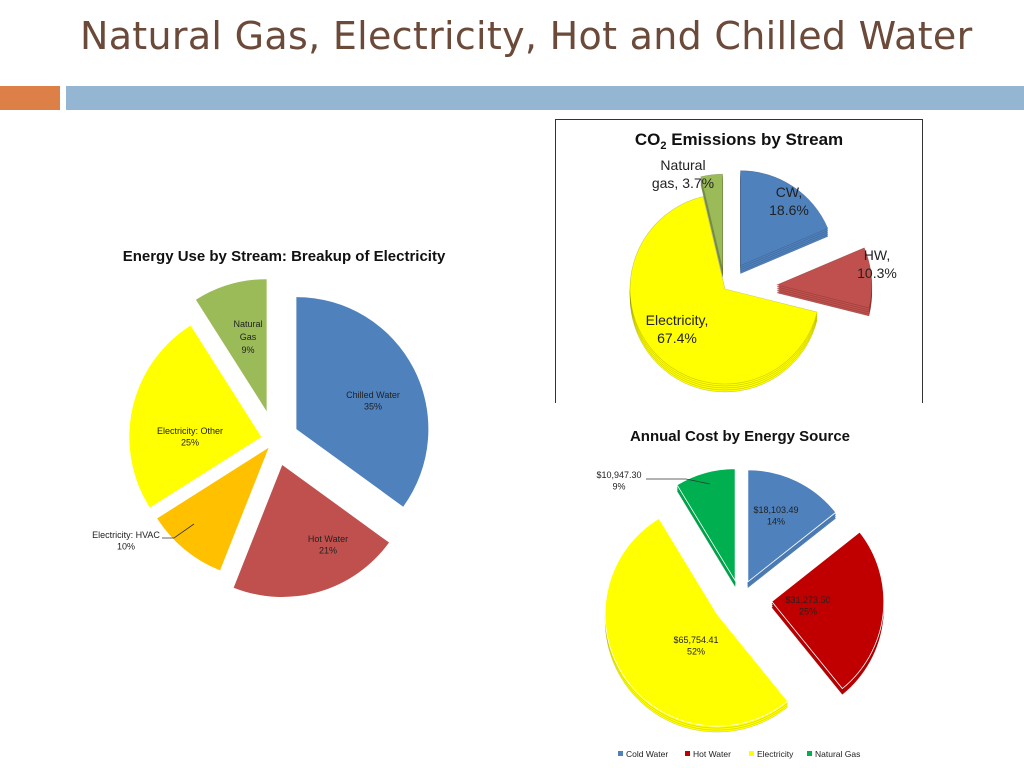  What do you see at coordinates (677, 329) in the screenshot?
I see `label-electricity: Electricity, 67.4%` at bounding box center [677, 329].